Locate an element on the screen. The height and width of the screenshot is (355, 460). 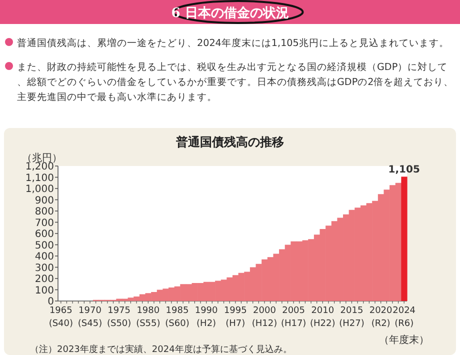
x-tick-label: 2005 (H17) is located at coordinates (293, 317).